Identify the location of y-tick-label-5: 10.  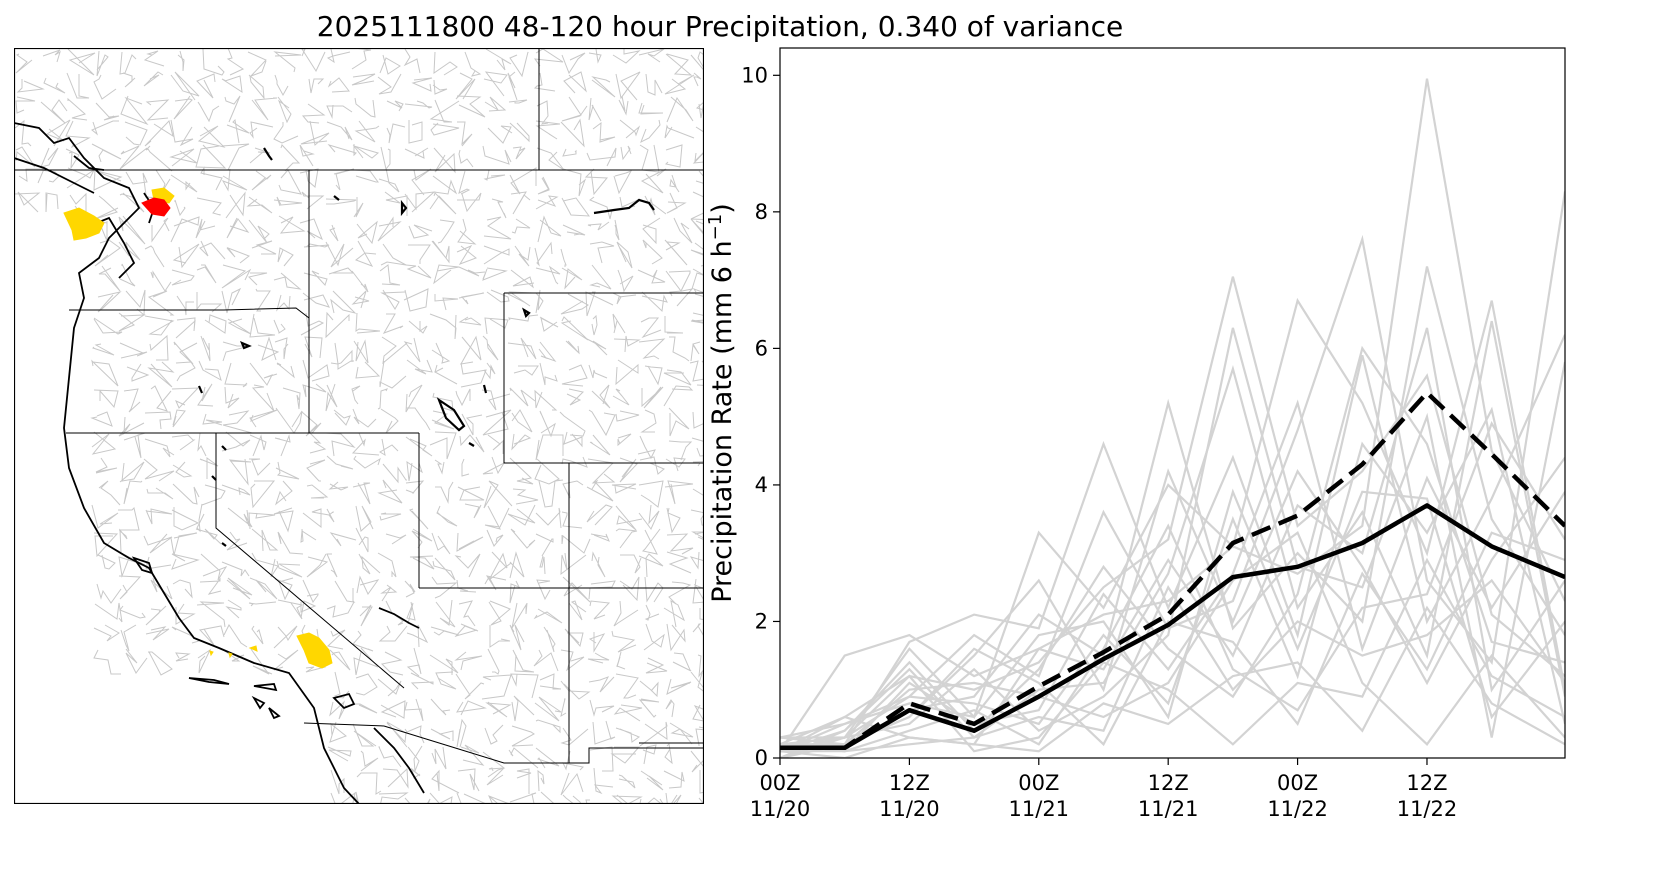
(754, 75).